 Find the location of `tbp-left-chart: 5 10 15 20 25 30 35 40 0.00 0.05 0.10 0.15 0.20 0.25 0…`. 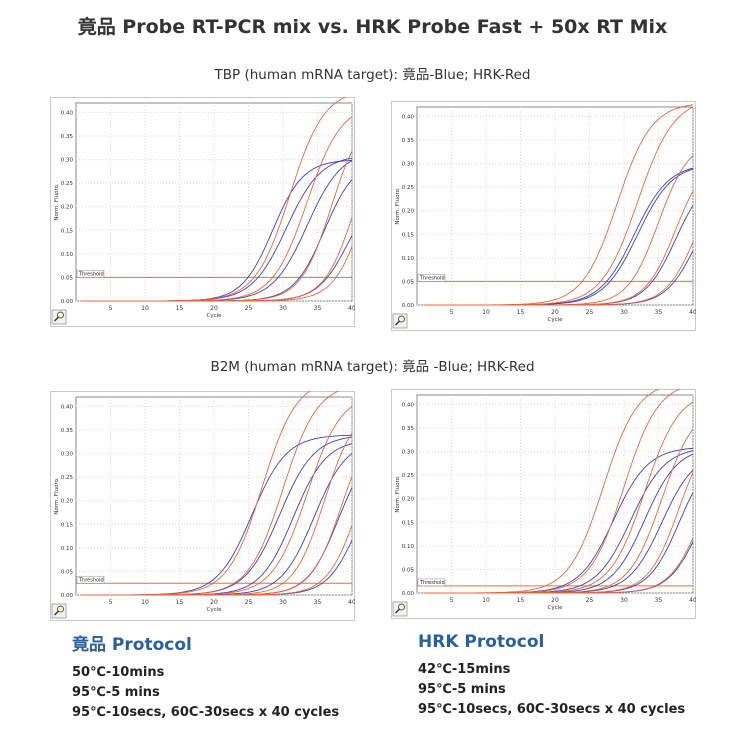

tbp-left-chart: 5 10 15 20 25 30 35 40 0.00 0.05 0.10 0.15 0.20 0.25 0… is located at coordinates (202, 212).